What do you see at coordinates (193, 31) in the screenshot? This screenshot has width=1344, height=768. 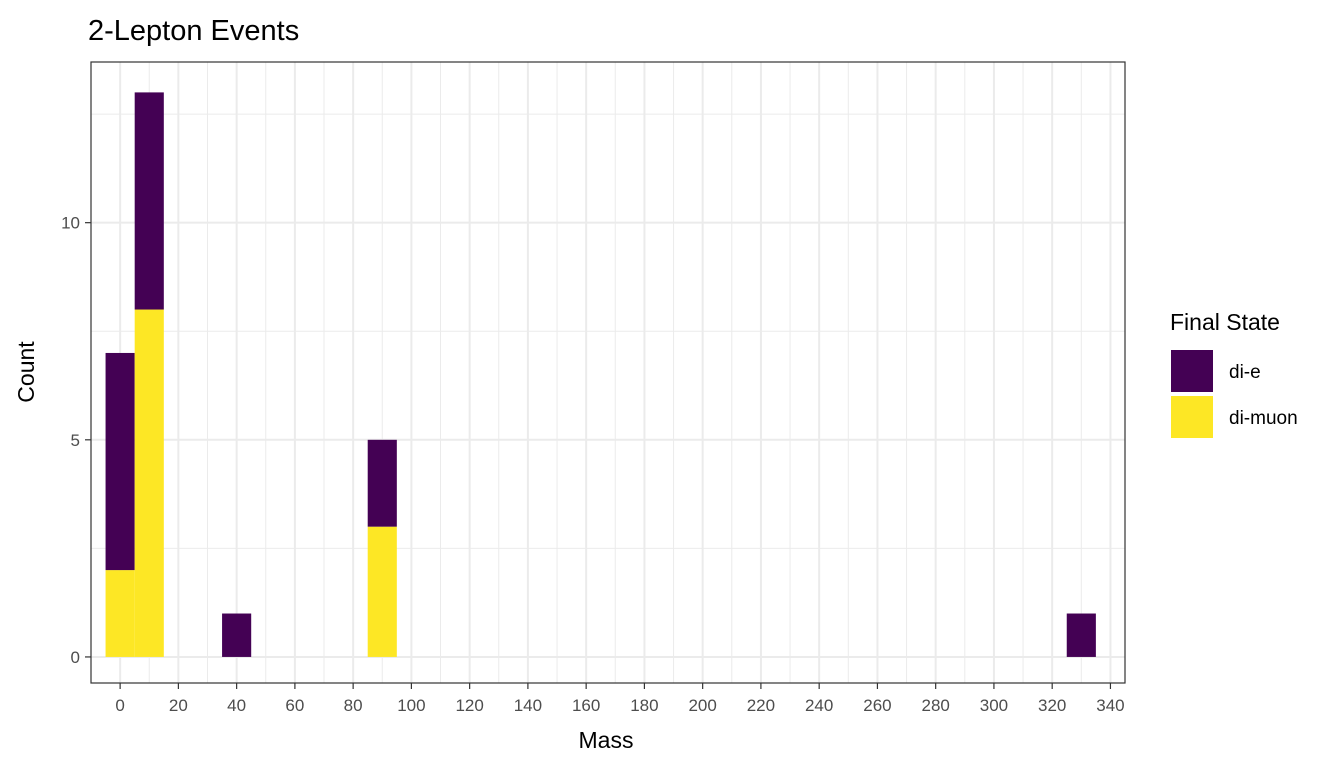 I see `chart-title: 2-Lepton Events` at bounding box center [193, 31].